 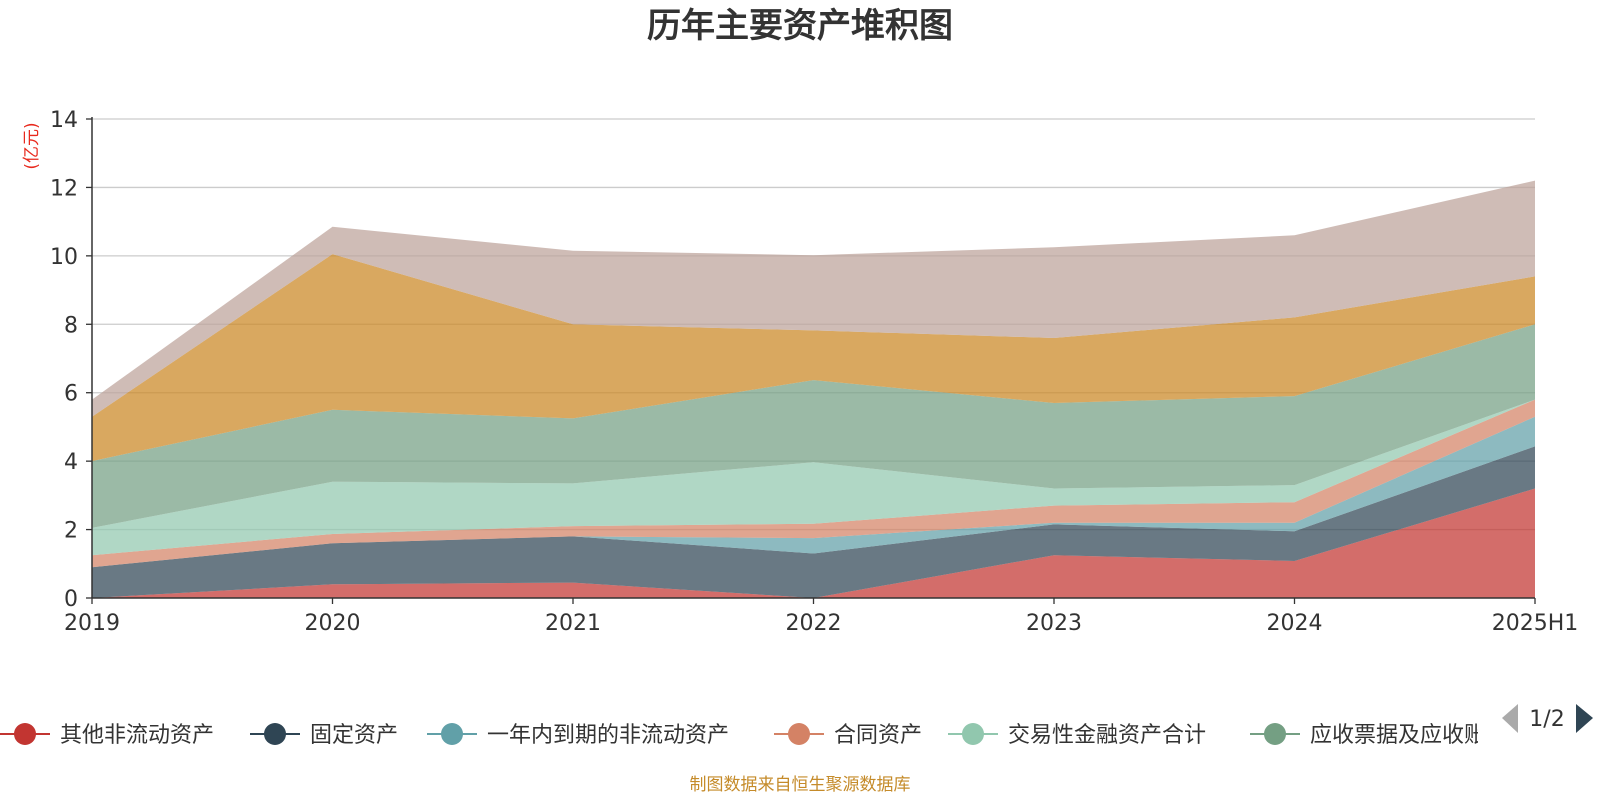 I want to click on x-tick-label: 2024, so click(x=1295, y=623).